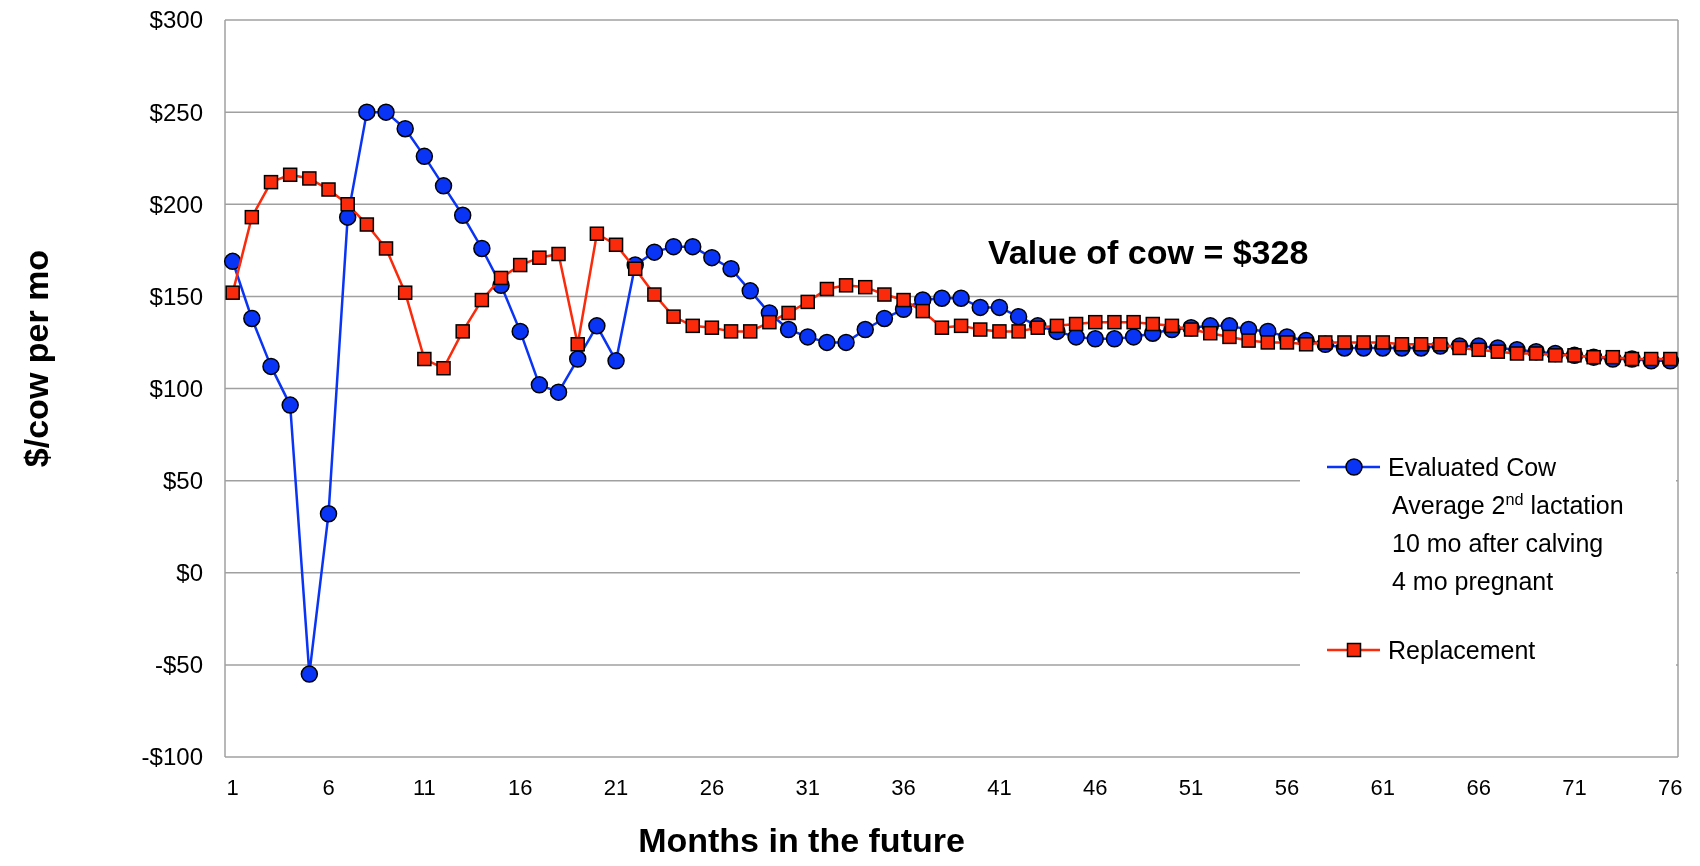 The width and height of the screenshot is (1700, 866). I want to click on y-tick-label: -$50, so click(178, 665).